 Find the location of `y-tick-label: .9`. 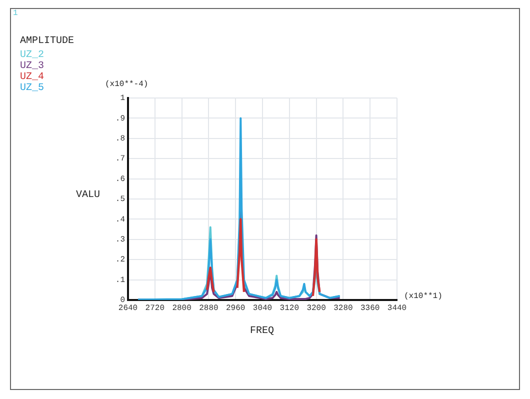

y-tick-label: .9 is located at coordinates (120, 119).